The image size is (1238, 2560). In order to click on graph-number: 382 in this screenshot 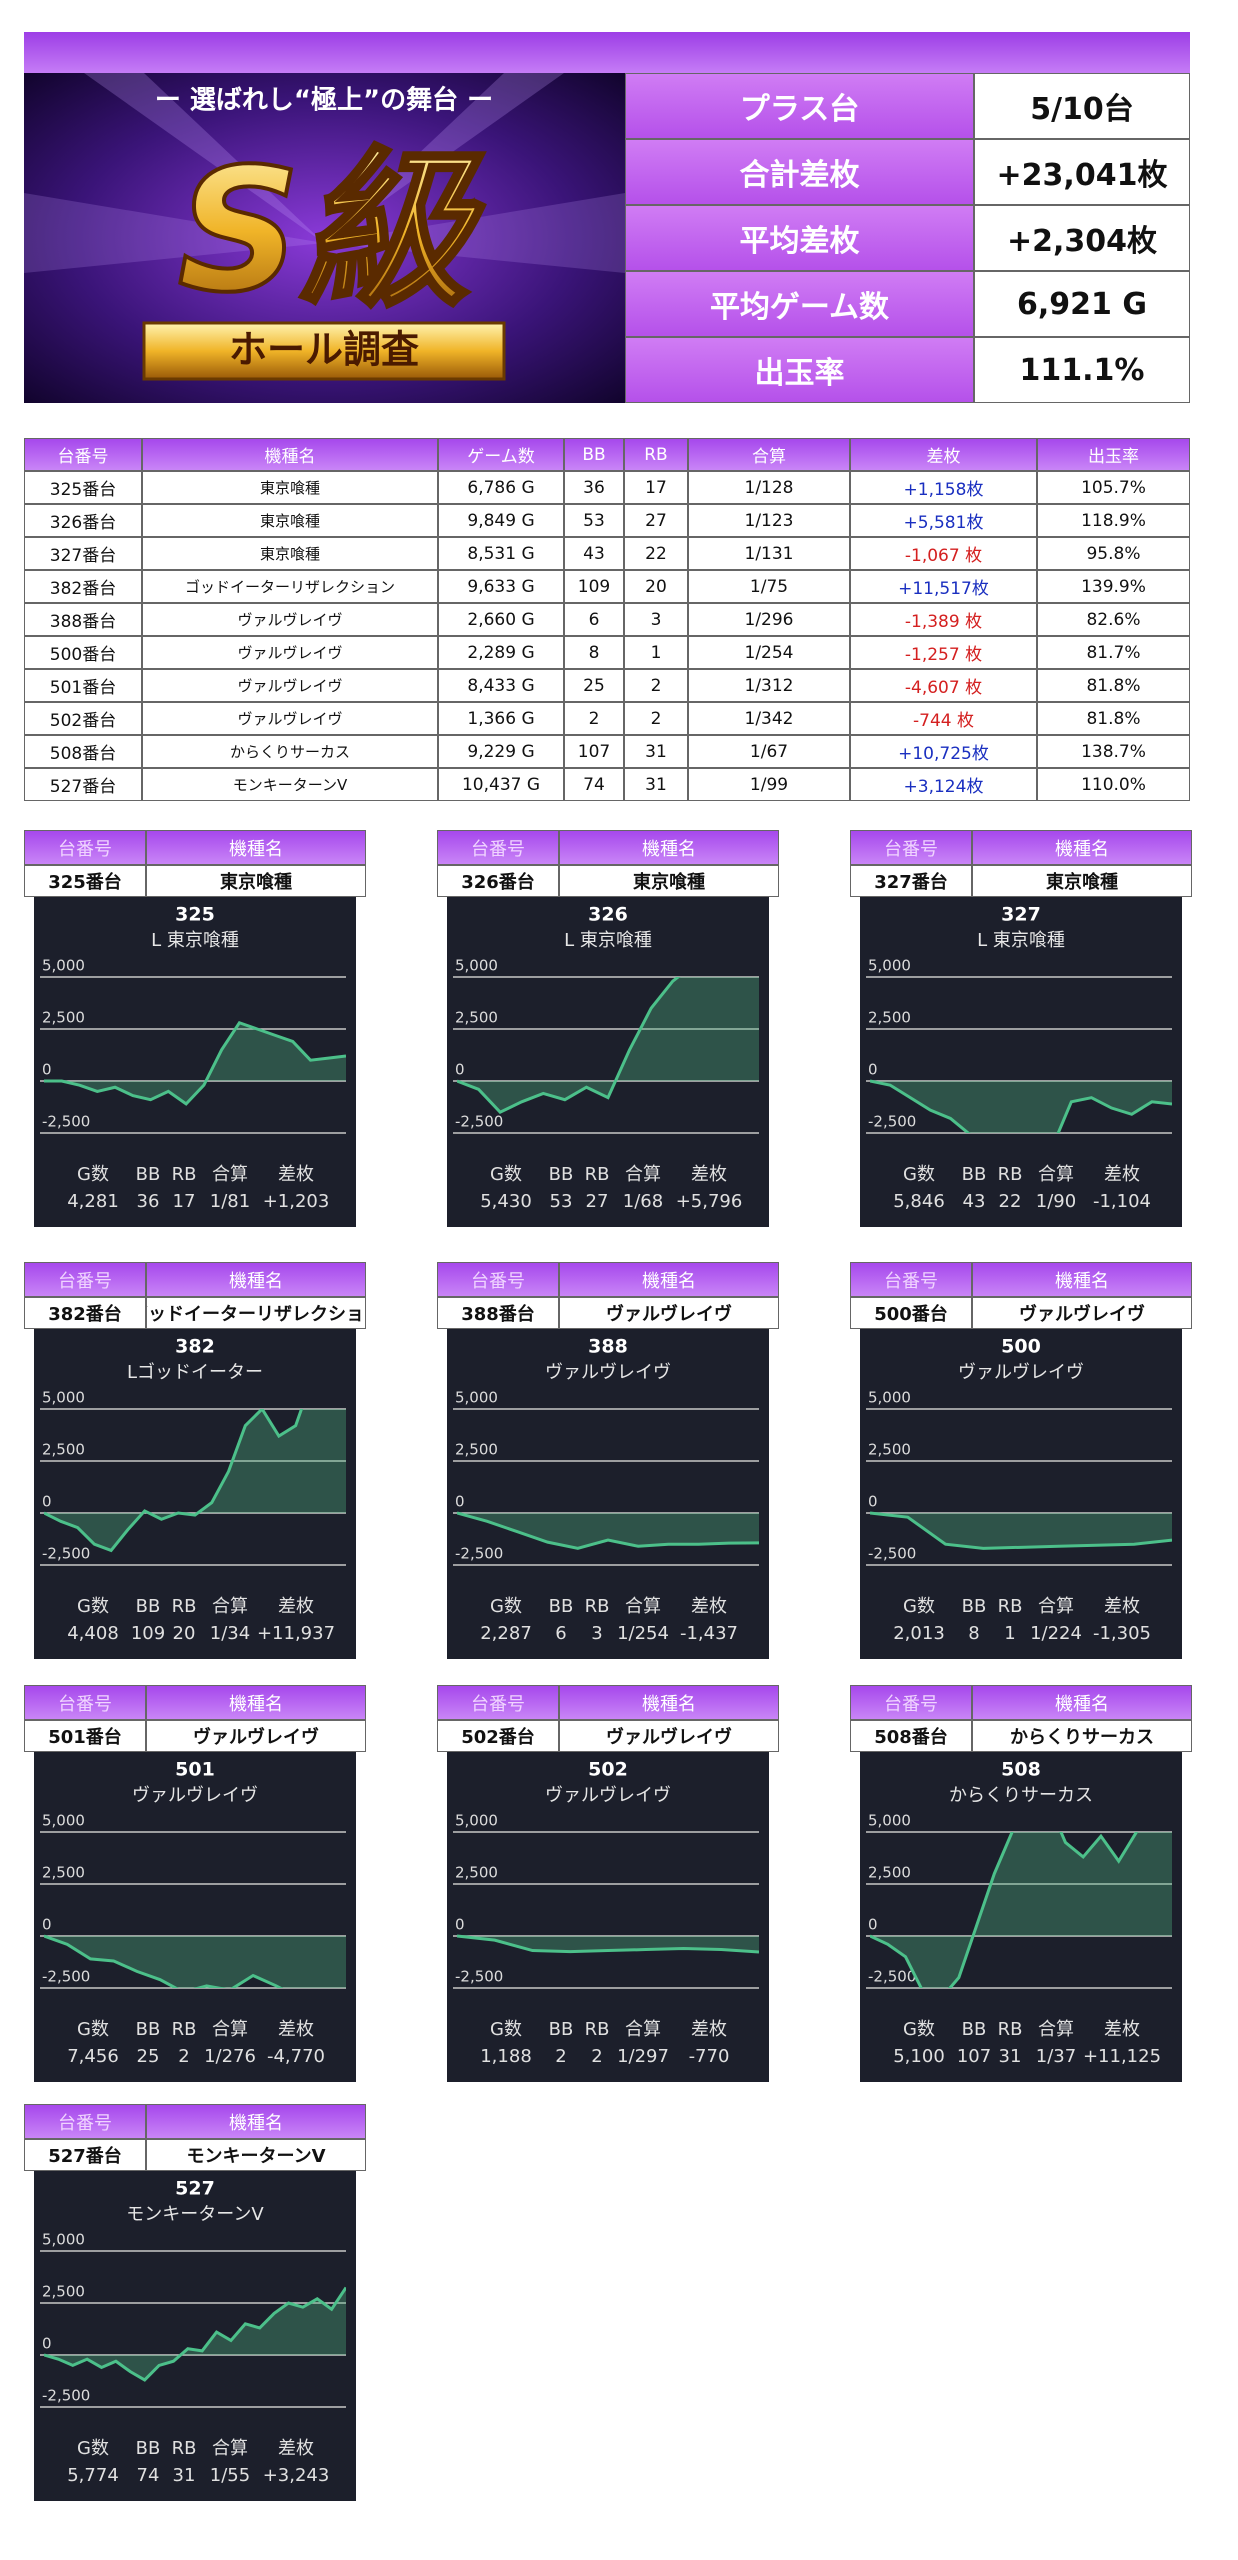, I will do `click(195, 1347)`.